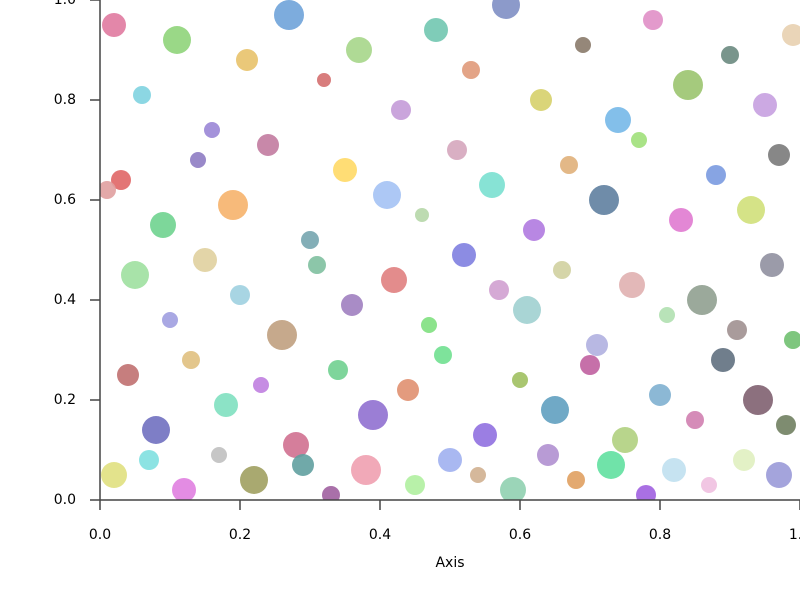 This screenshot has width=800, height=600. I want to click on y-tick-label: 0.4, so click(65, 300).